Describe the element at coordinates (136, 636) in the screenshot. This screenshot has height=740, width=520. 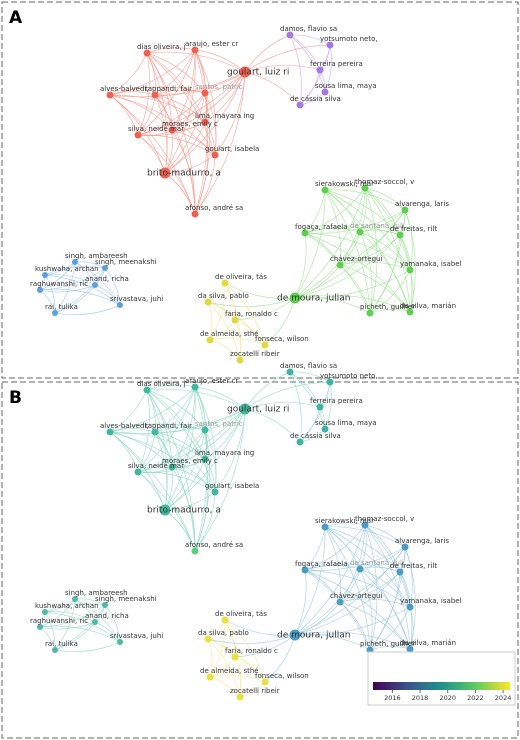
I see `node-label: srivastava, juhi` at that location.